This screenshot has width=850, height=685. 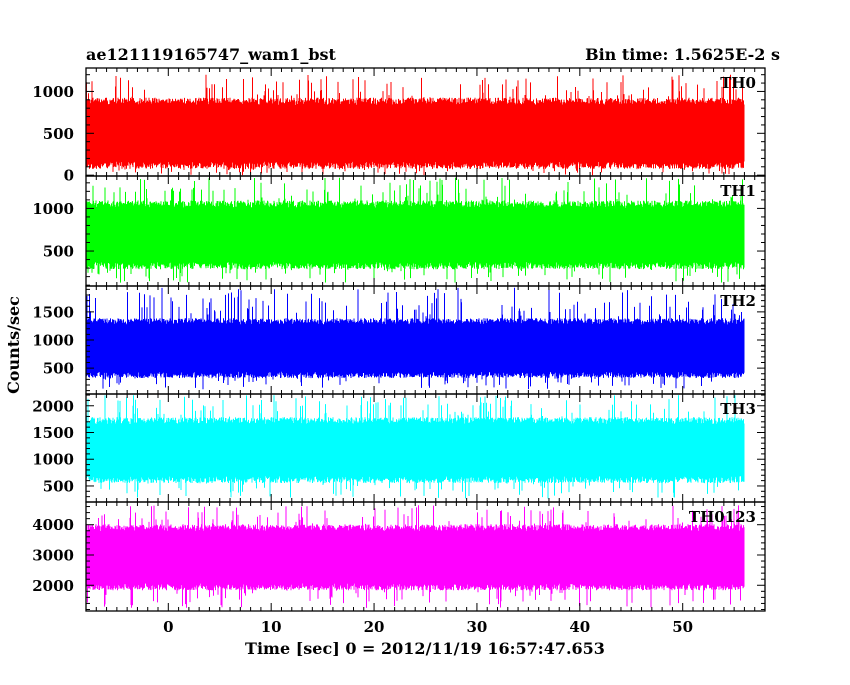 What do you see at coordinates (415, 447) in the screenshot?
I see `series-th3` at bounding box center [415, 447].